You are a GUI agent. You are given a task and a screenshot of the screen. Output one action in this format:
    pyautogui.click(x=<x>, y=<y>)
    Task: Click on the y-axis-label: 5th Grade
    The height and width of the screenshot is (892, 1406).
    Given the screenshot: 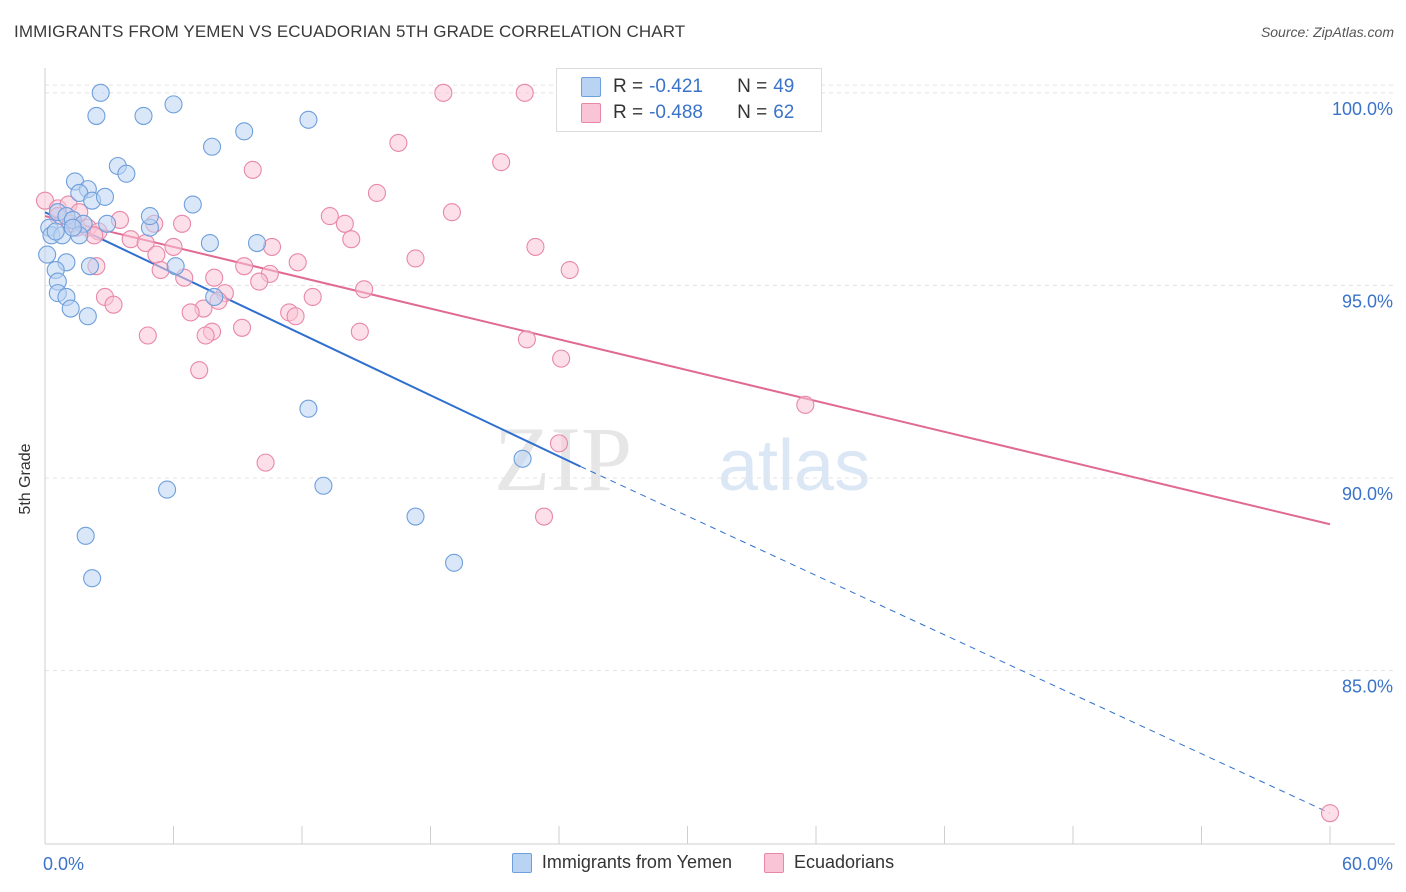 What is the action you would take?
    pyautogui.click(x=25, y=479)
    